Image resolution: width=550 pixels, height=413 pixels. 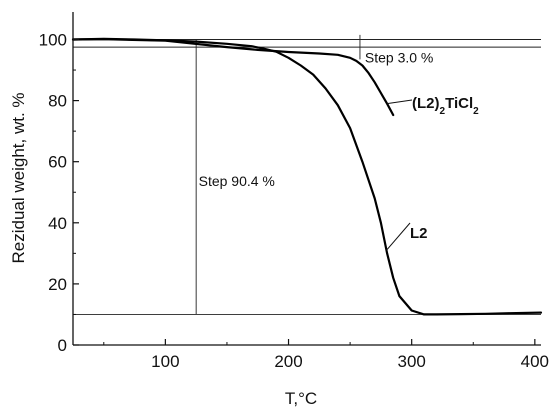 I want to click on y-axis-title: Rezidual weight, wt. %, so click(x=18, y=177).